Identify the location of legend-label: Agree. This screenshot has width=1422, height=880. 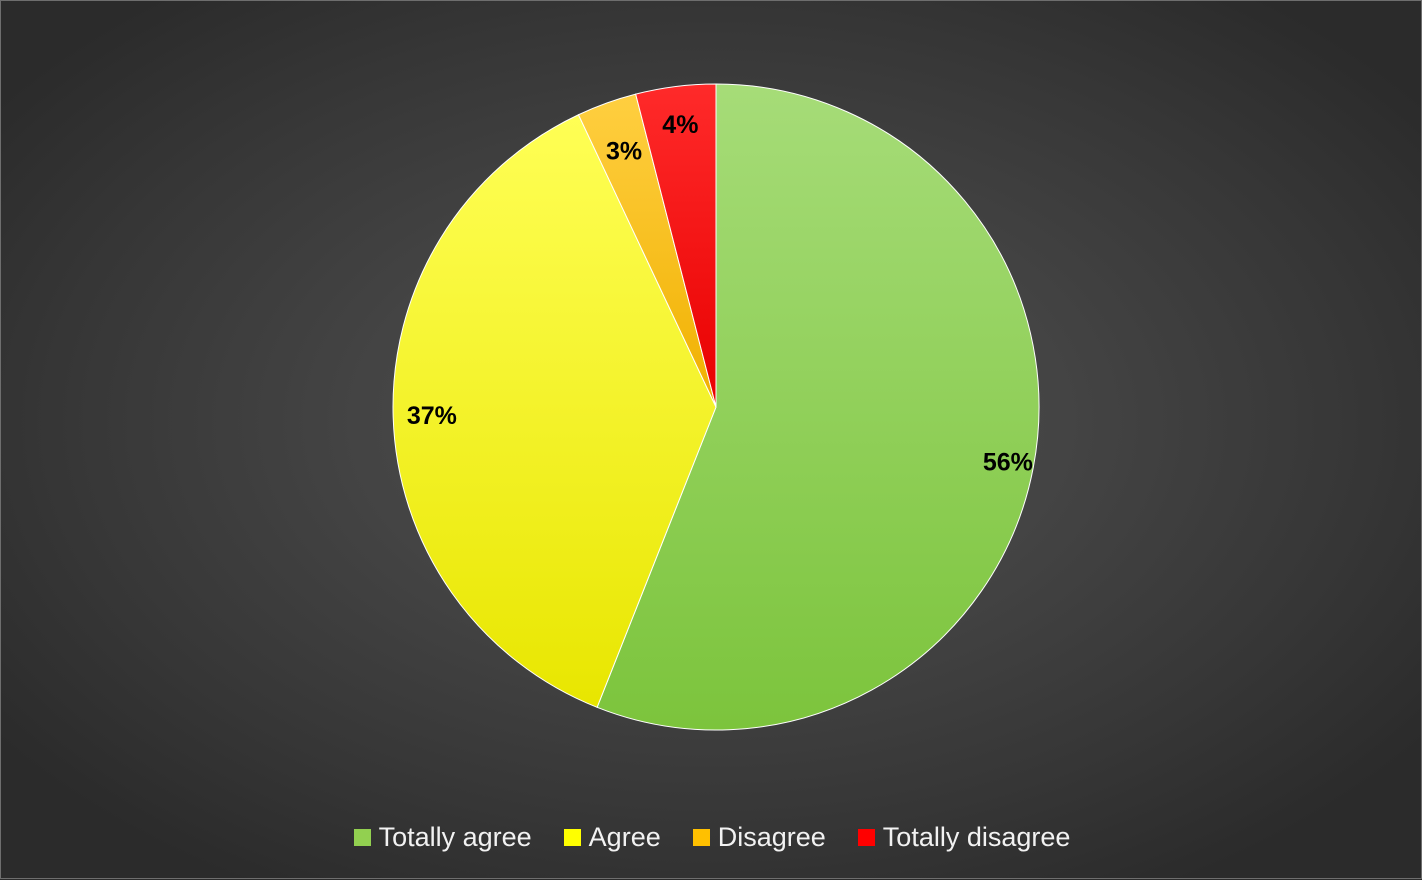
(624, 836).